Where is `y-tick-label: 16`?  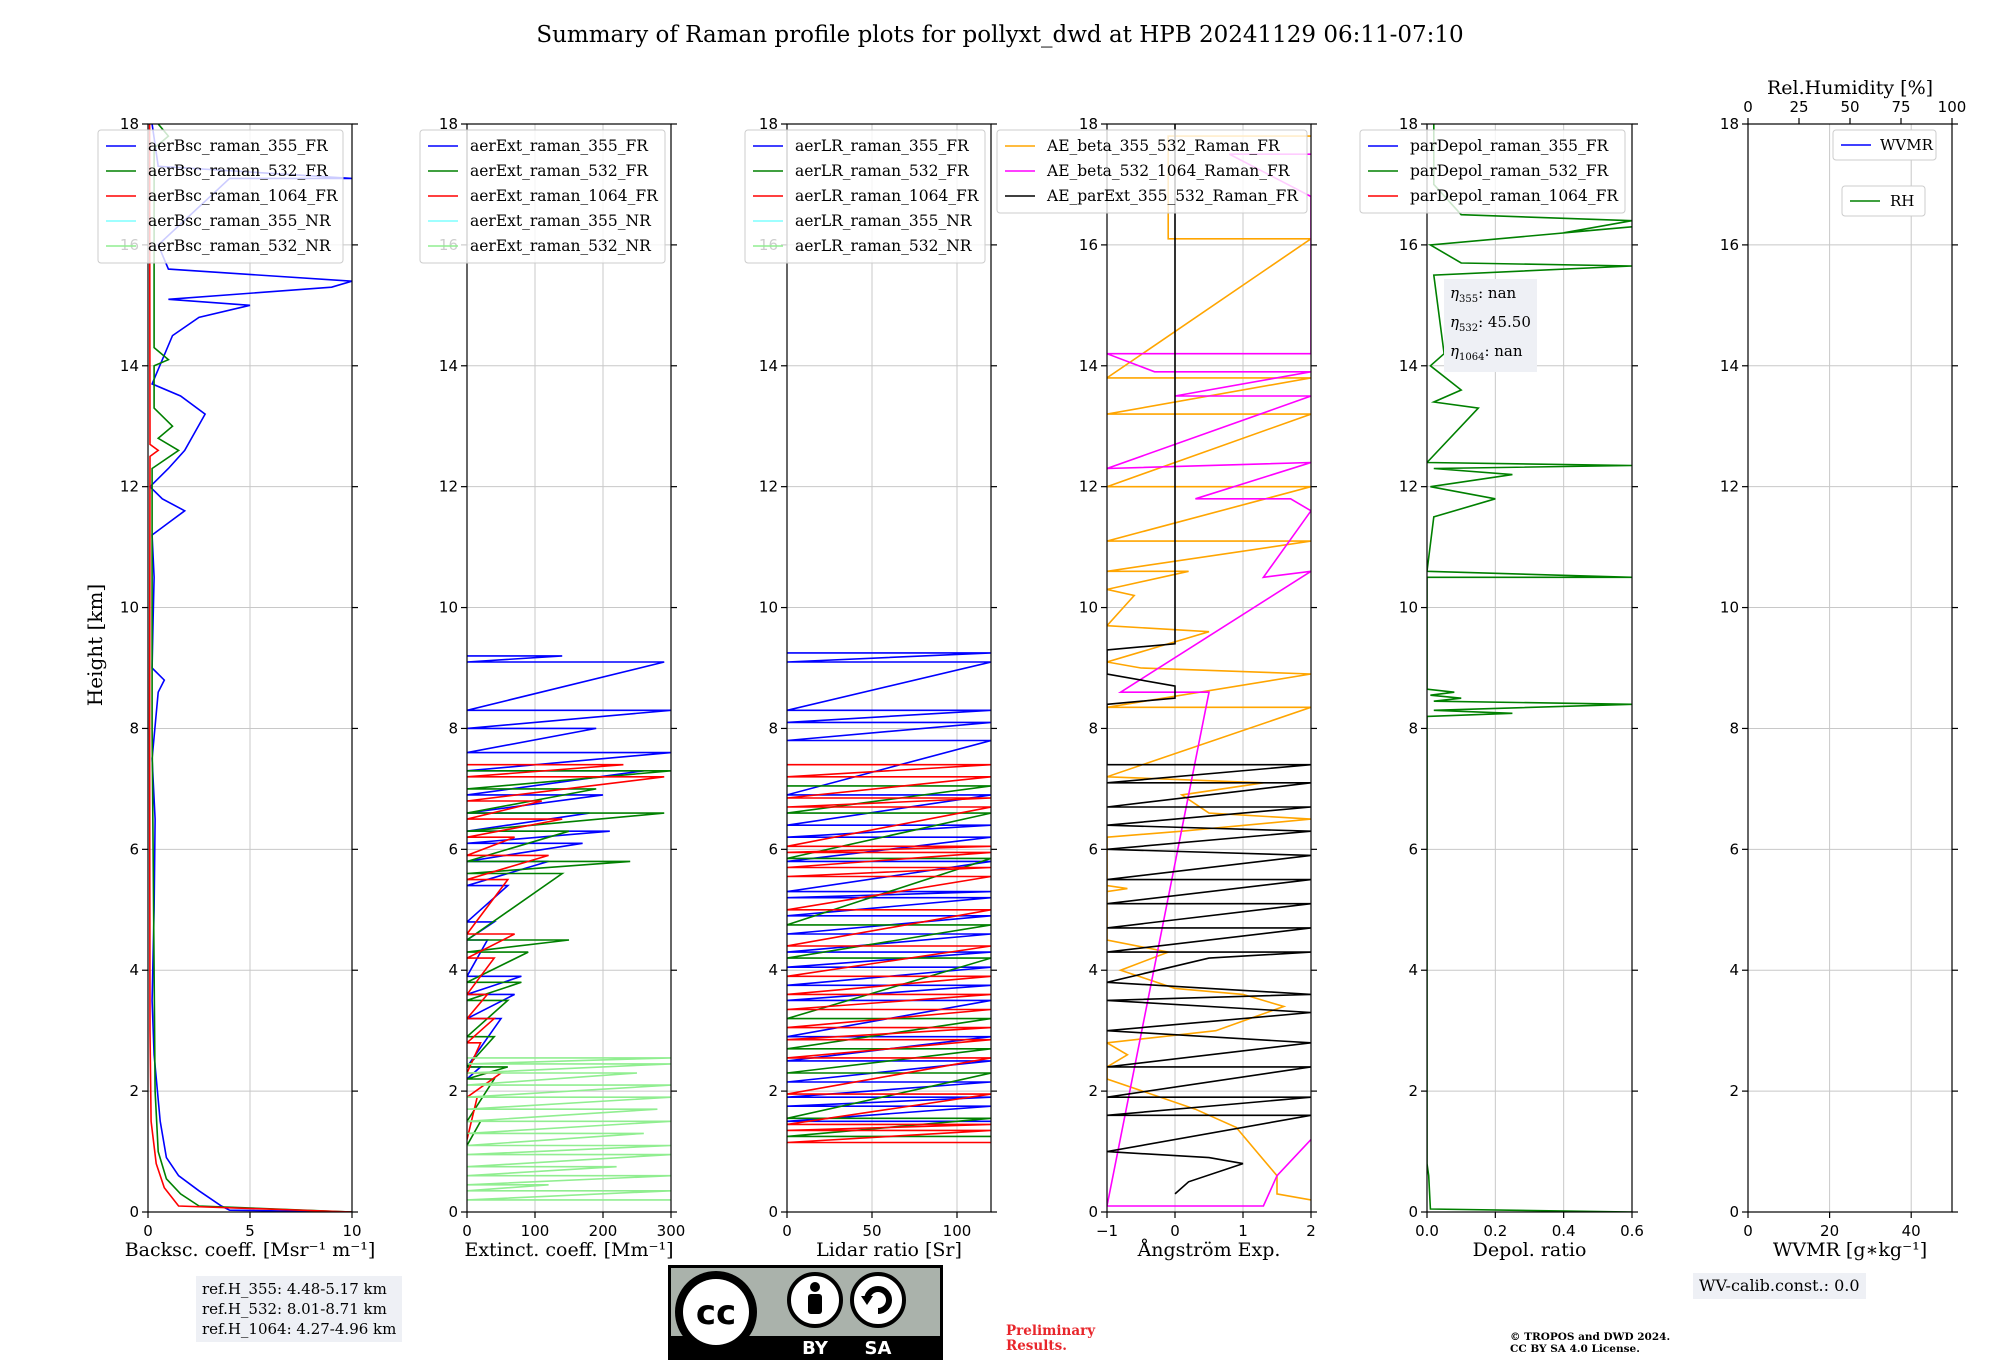
y-tick-label: 16 is located at coordinates (1729, 245).